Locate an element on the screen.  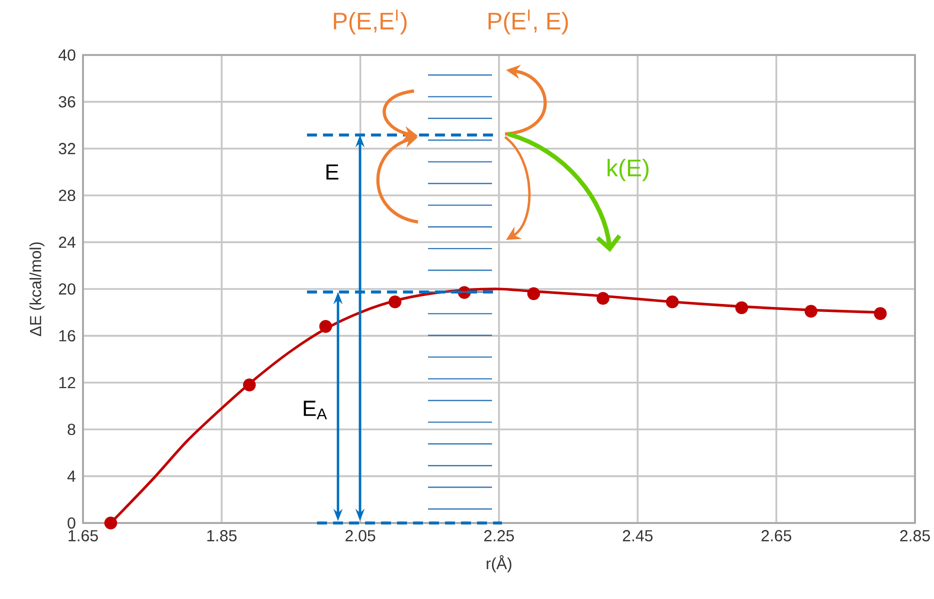
x-tick-label: 1.85 is located at coordinates (222, 536).